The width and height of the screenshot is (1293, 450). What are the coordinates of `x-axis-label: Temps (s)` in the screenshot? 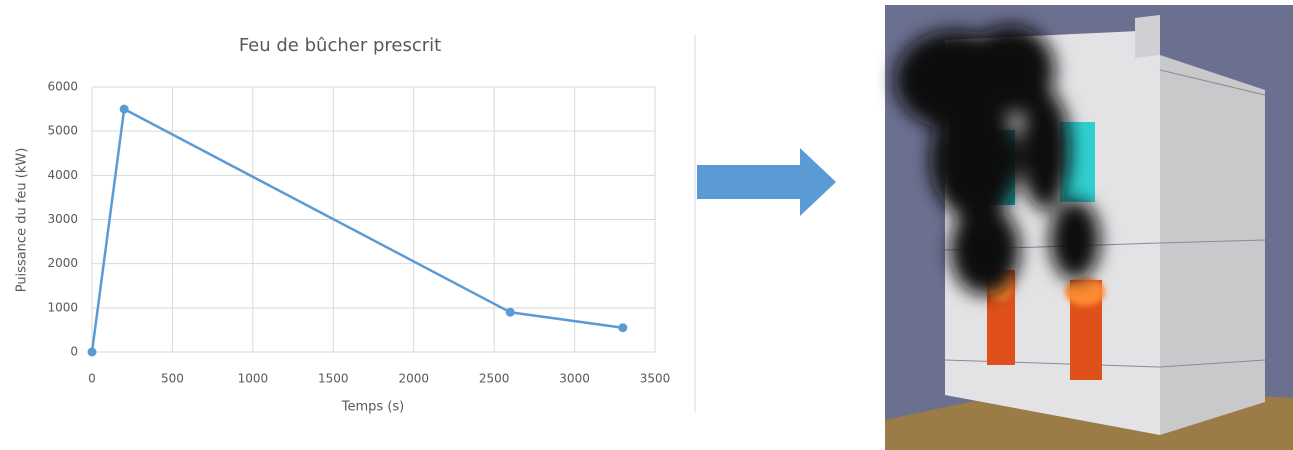 It's located at (372, 407).